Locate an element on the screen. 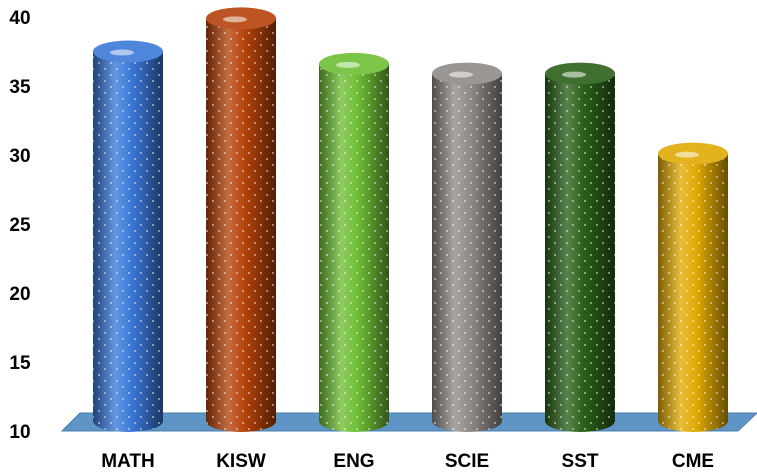  chart-floor-plane is located at coordinates (408, 422).